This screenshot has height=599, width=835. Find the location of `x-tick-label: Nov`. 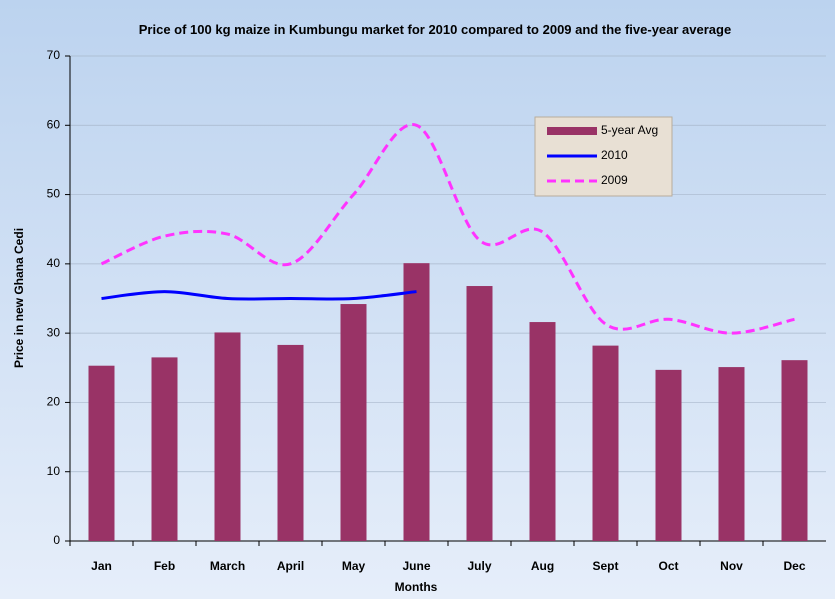

x-tick-label: Nov is located at coordinates (731, 566).